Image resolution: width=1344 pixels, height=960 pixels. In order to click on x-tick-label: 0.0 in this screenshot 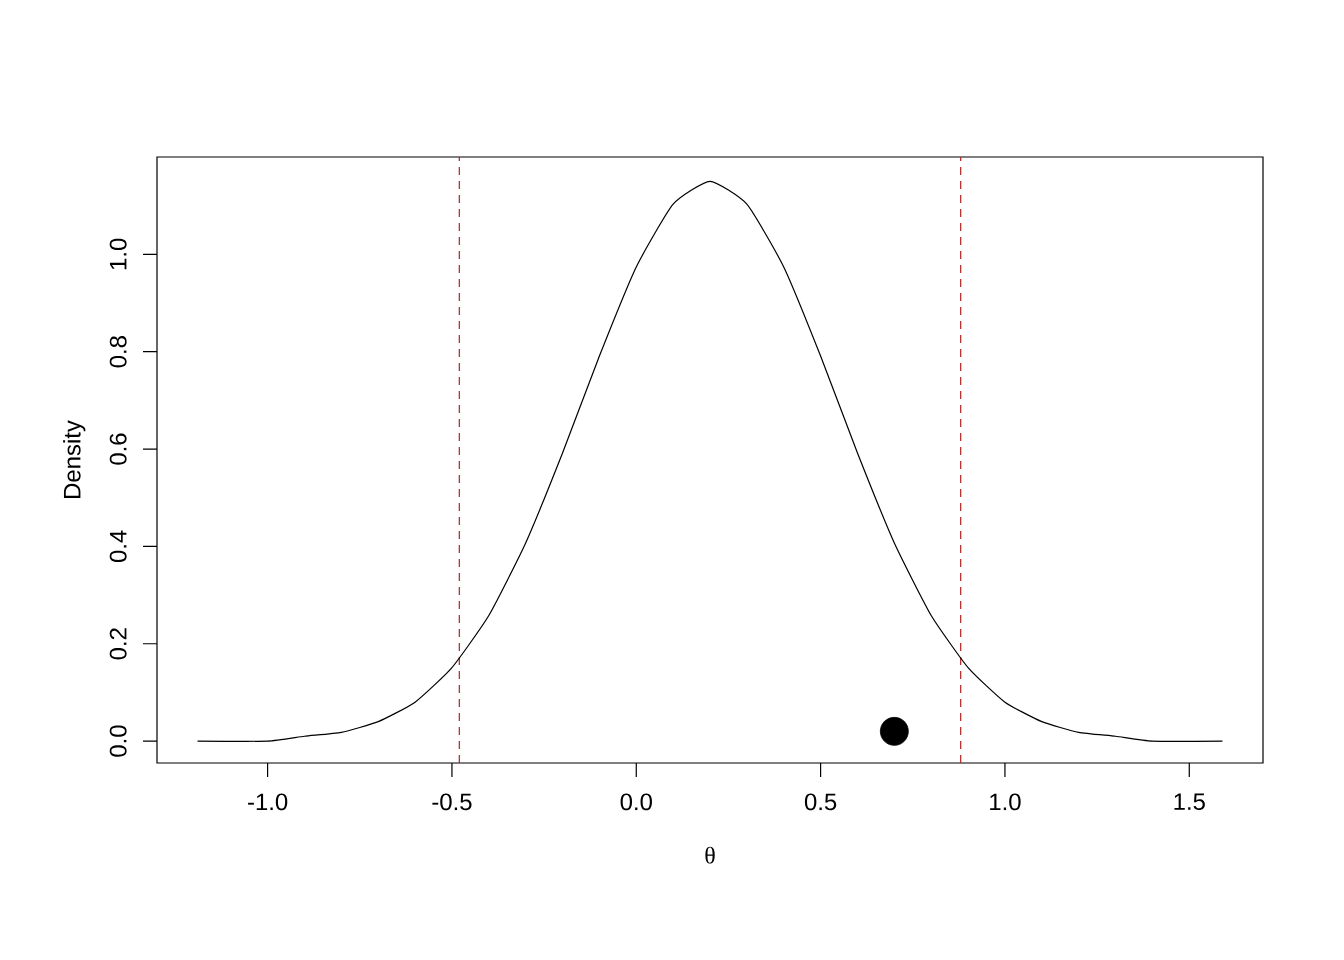, I will do `click(636, 802)`.